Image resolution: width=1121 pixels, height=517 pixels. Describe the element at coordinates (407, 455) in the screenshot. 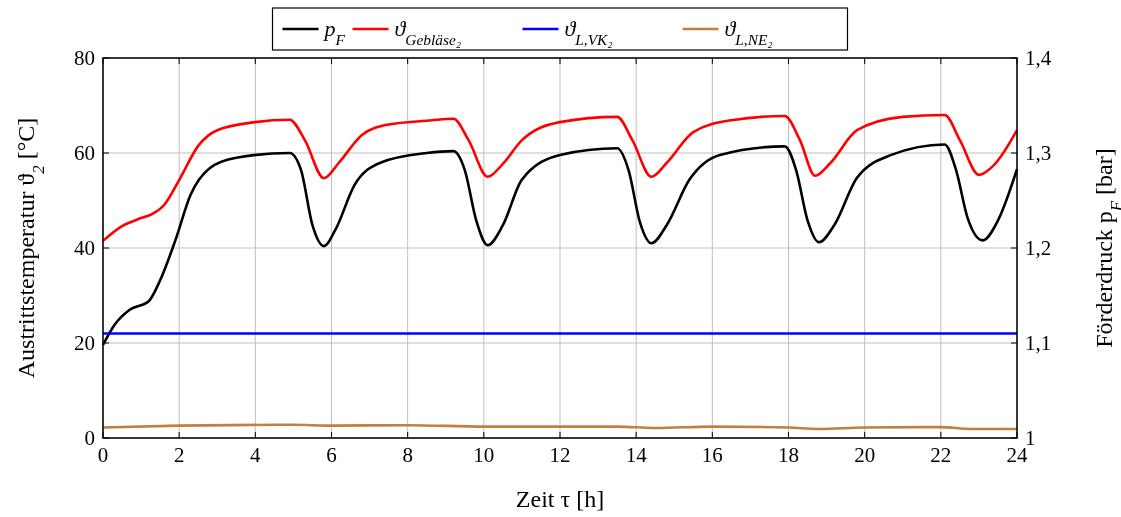

I see `x-tick-label: 8` at that location.